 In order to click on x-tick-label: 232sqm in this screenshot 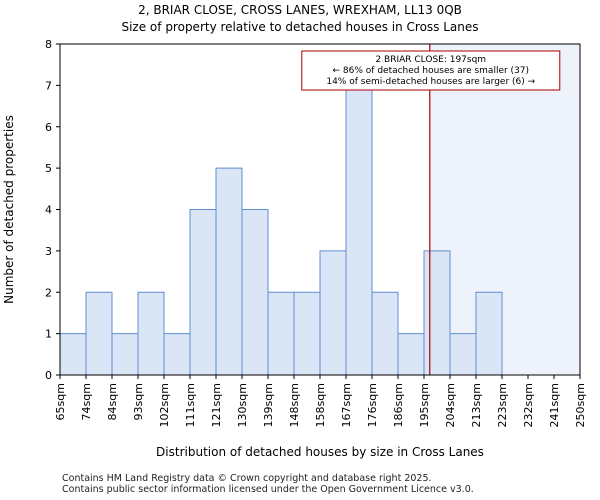, I will do `click(528, 405)`.